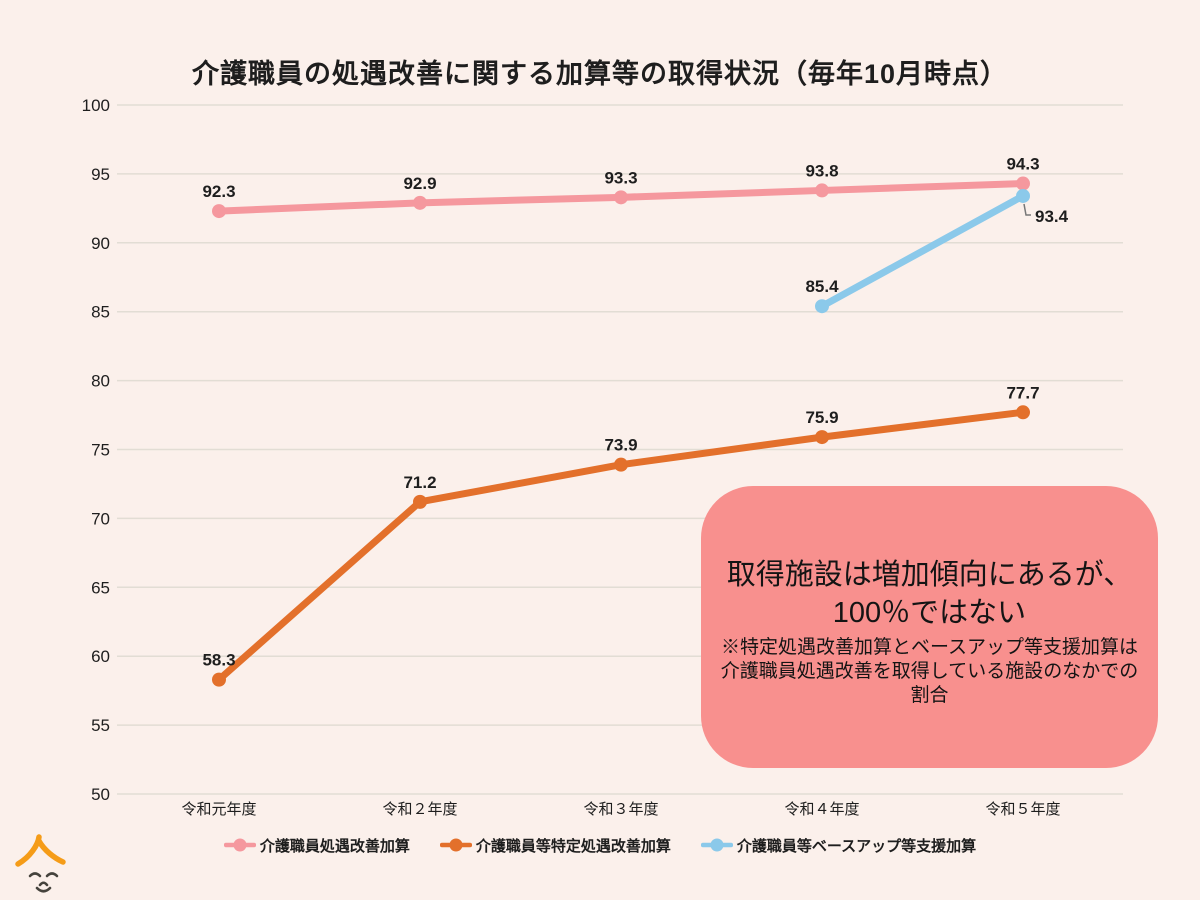 Image resolution: width=1200 pixels, height=900 pixels. What do you see at coordinates (620, 809) in the screenshot?
I see `x-tick-label: 令和３年度` at bounding box center [620, 809].